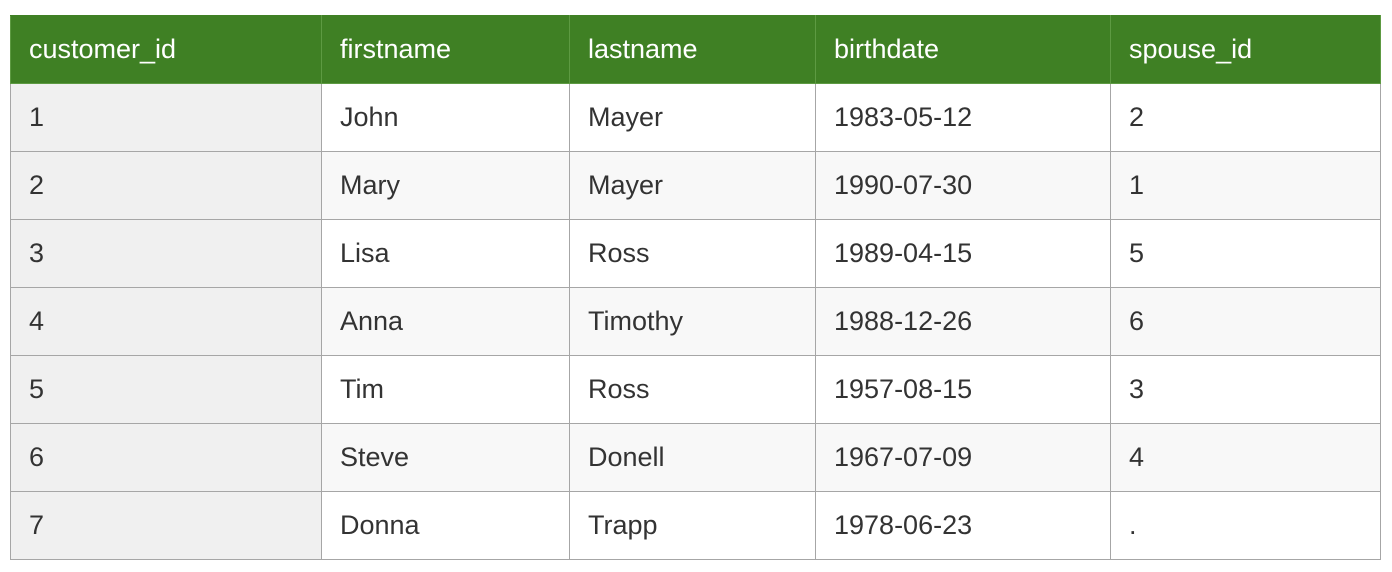  I want to click on table-row: 3 Lisa Ross 1989-04-15 5, so click(695, 253).